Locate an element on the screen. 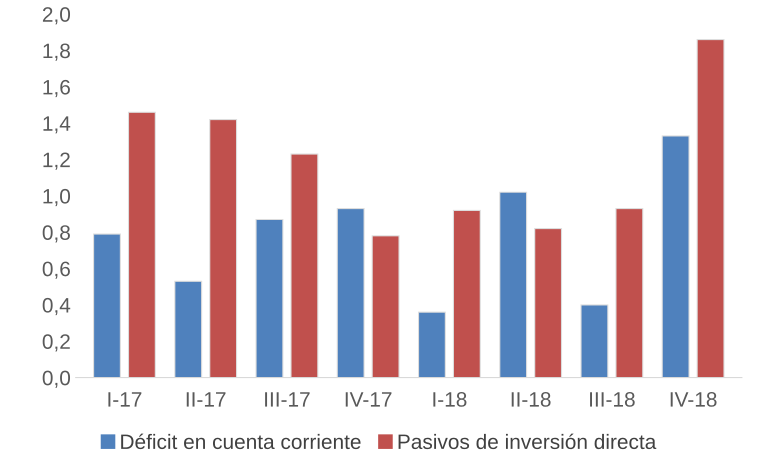 The height and width of the screenshot is (472, 757). y-tick-label: 0,8 is located at coordinates (56, 233).